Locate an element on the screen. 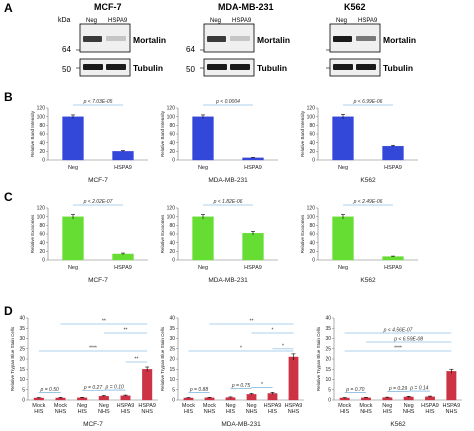 This screenshot has height=431, width=474. significance-label: p = 0.88 is located at coordinates (198, 390).